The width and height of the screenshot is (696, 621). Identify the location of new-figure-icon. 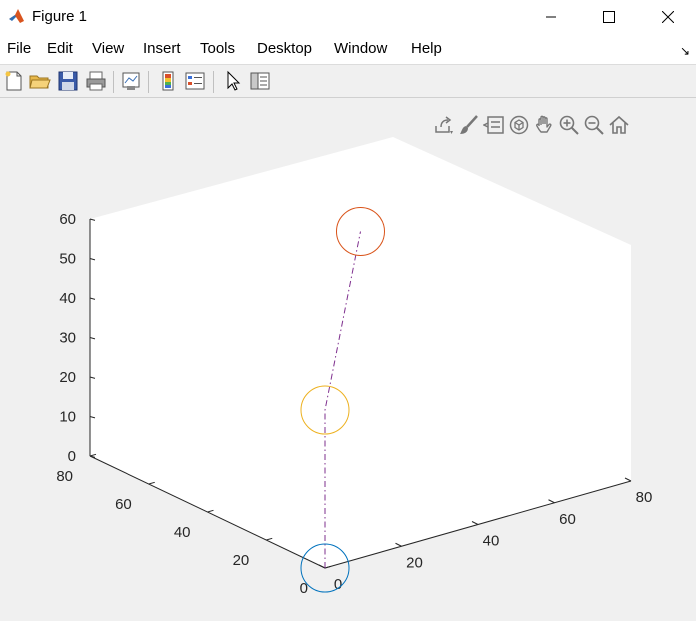
(14, 81).